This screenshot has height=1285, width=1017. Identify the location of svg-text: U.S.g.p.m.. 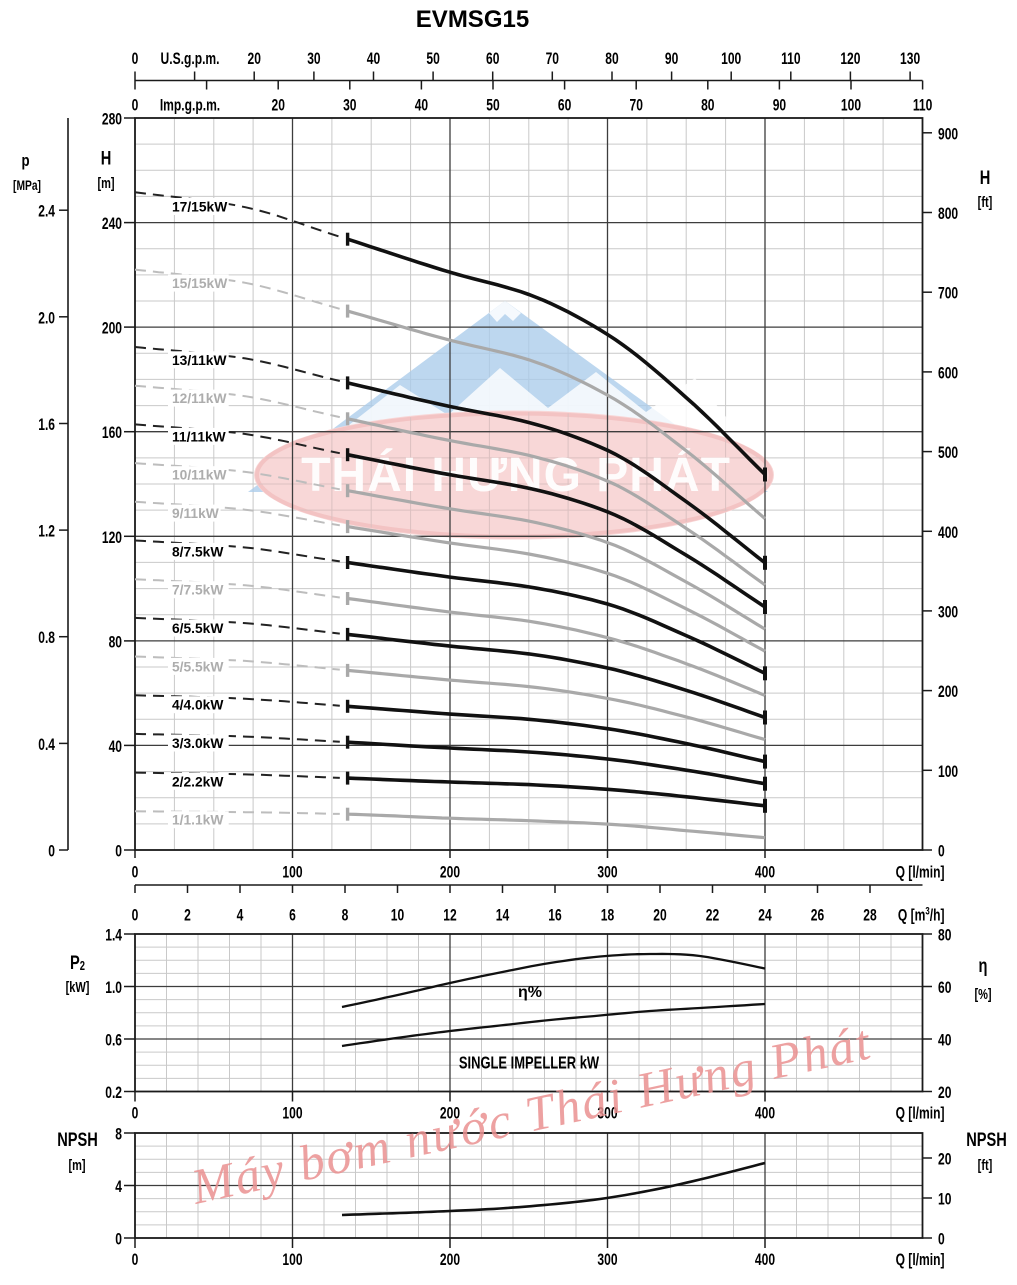
(190, 59).